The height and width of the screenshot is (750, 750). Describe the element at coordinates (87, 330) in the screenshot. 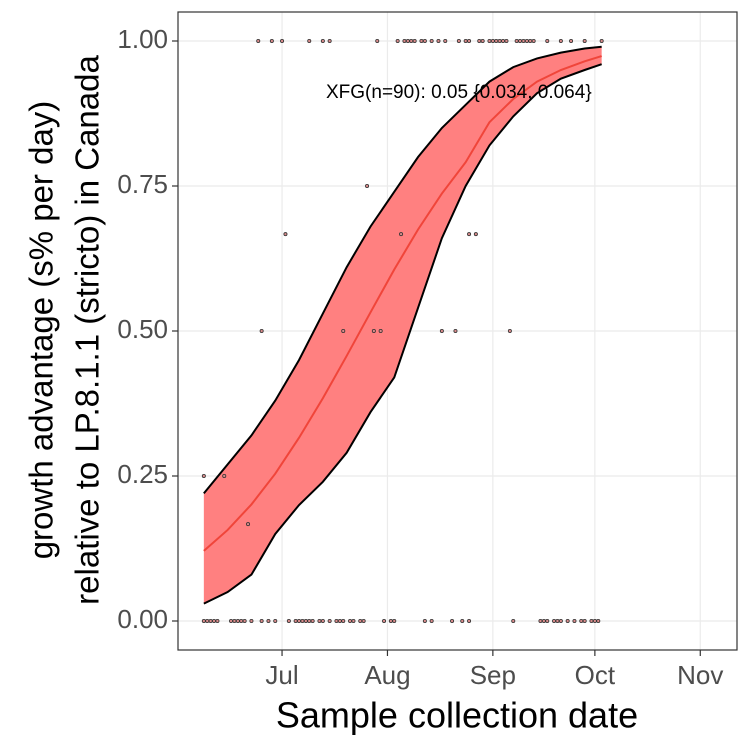

I see `y-axis-title: relative to LP.8.1.1 (stricto) in Canada` at that location.